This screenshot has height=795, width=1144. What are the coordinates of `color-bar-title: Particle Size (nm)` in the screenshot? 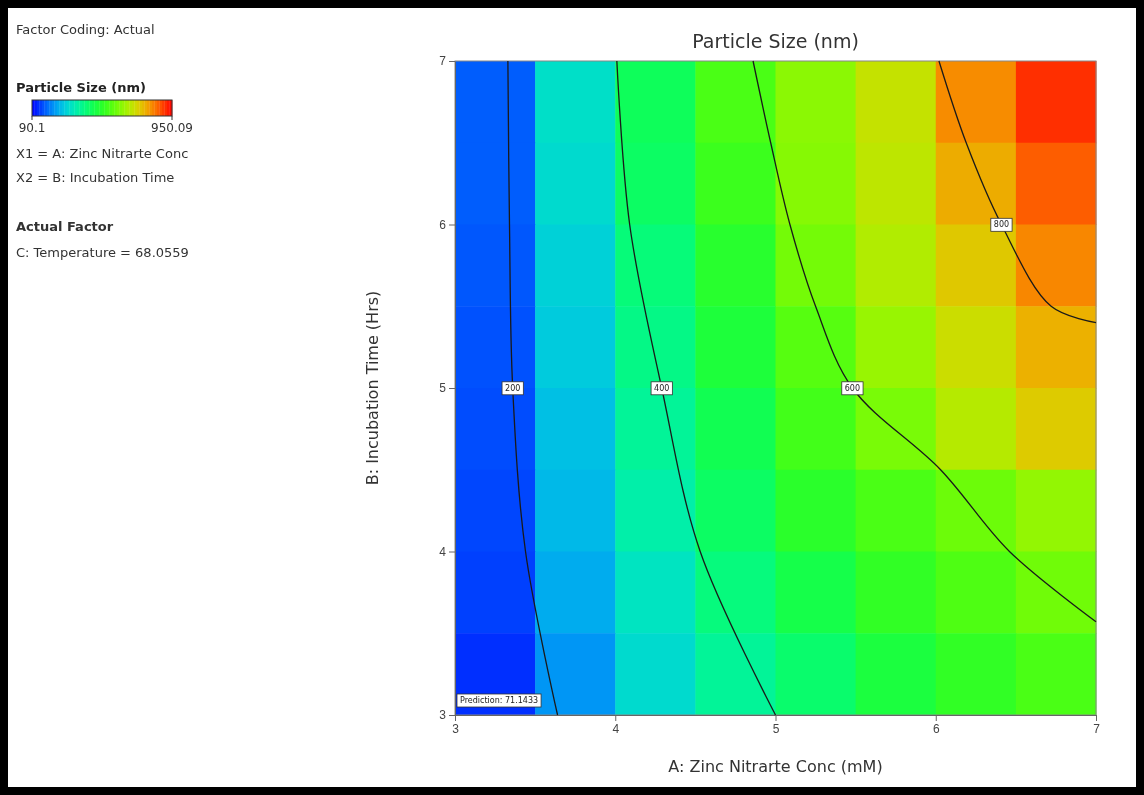 It's located at (81, 87).